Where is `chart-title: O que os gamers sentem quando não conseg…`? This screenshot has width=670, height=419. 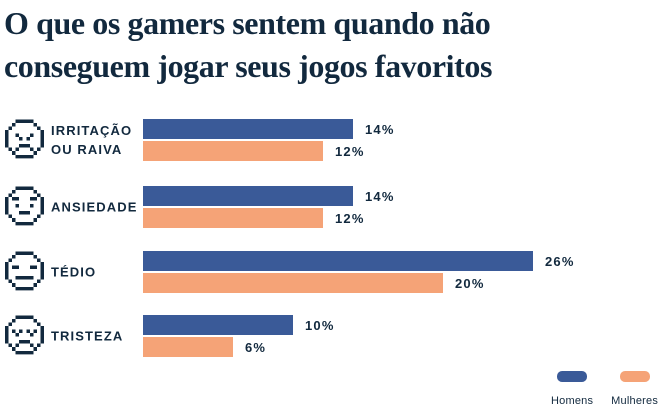
chart-title: O que os gamers sentem quando não conseg… is located at coordinates (248, 44).